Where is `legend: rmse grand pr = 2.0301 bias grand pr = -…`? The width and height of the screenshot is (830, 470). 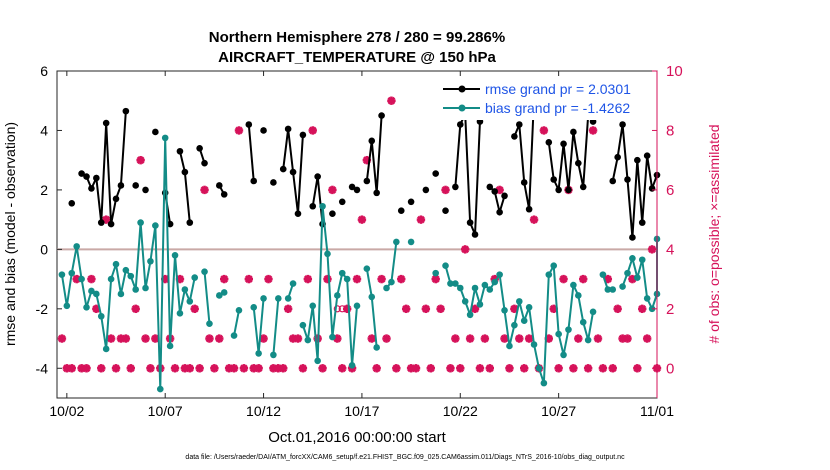
legend: rmse grand pr = 2.0301 bias grand pr = -… is located at coordinates (546, 99).